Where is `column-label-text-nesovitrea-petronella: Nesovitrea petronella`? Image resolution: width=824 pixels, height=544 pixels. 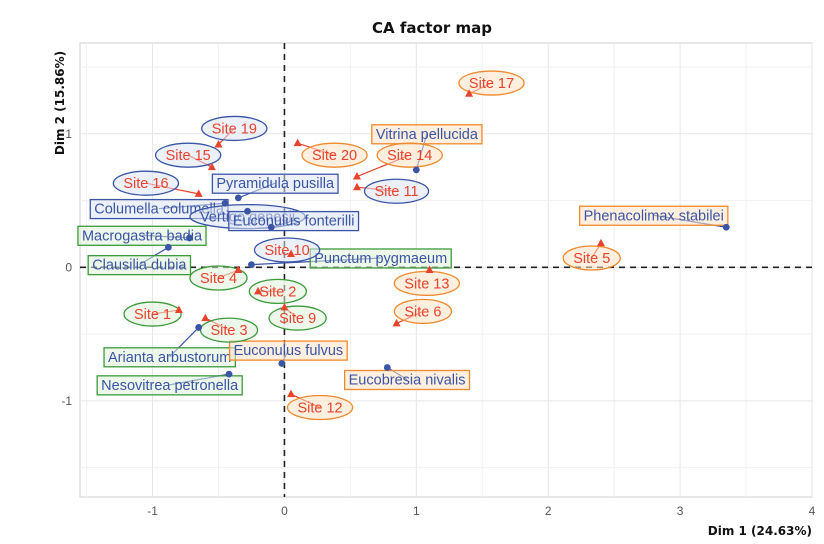 column-label-text-nesovitrea-petronella: Nesovitrea petronella is located at coordinates (170, 386).